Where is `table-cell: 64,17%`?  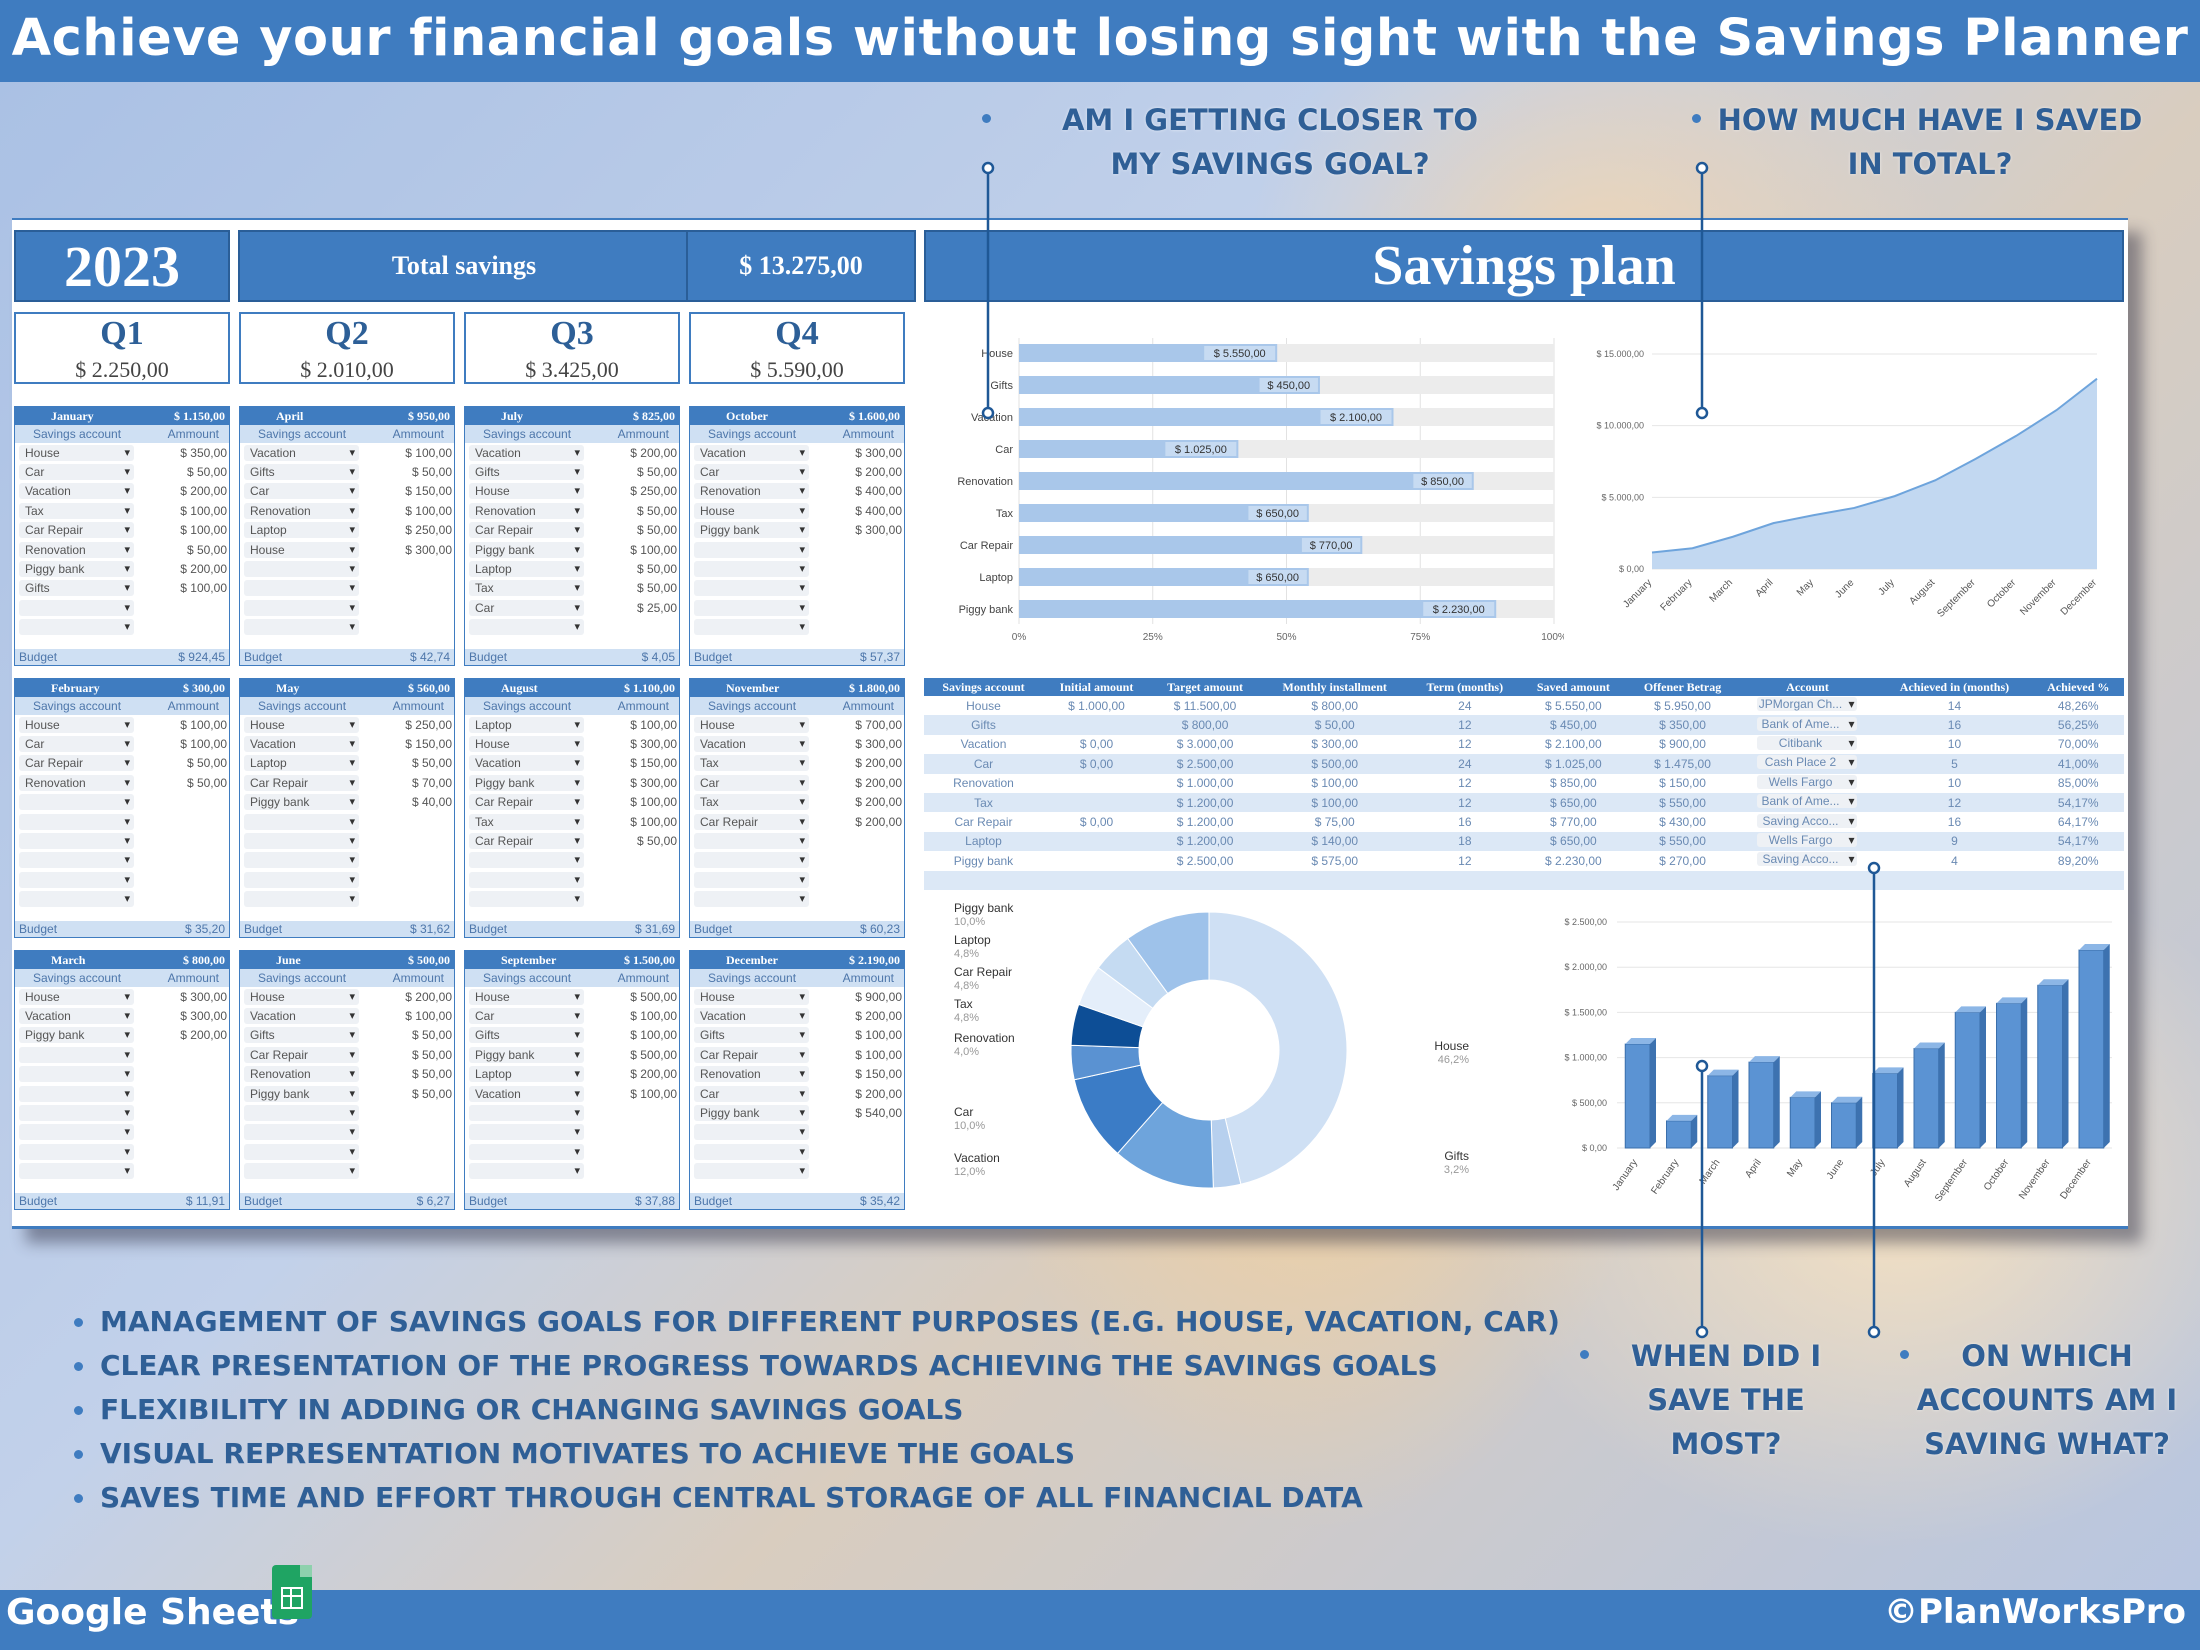
table-cell: 64,17% is located at coordinates (2078, 822).